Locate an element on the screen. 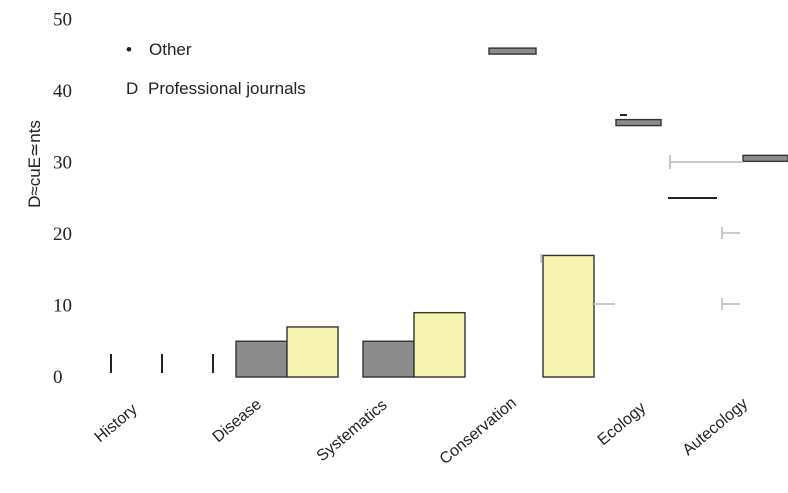 The height and width of the screenshot is (493, 788). y-tick-label: 40 is located at coordinates (62, 91).